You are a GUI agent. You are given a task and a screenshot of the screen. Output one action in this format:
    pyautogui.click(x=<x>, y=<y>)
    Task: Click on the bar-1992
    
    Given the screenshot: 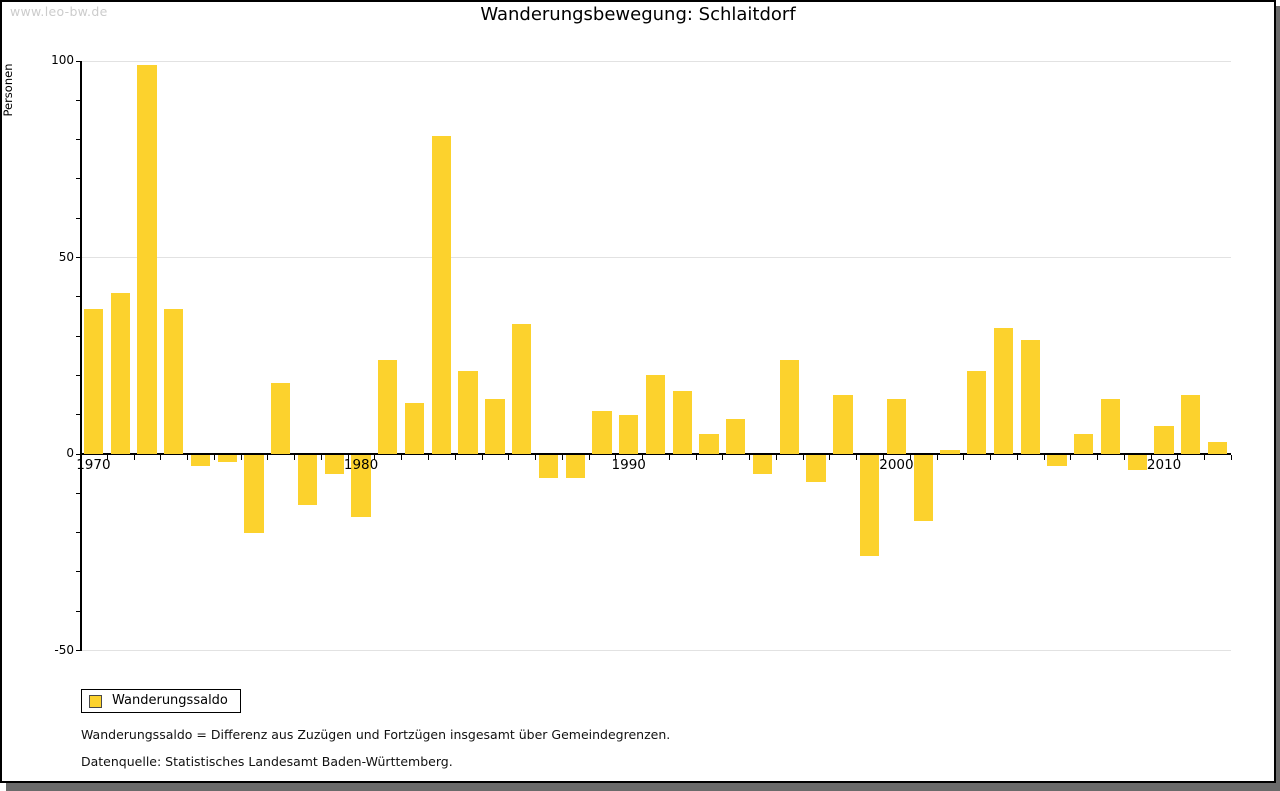 What is the action you would take?
    pyautogui.click(x=682, y=422)
    